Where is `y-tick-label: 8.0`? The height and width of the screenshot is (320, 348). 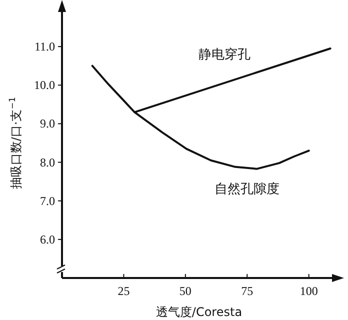 y-tick-label: 8.0 is located at coordinates (47, 162).